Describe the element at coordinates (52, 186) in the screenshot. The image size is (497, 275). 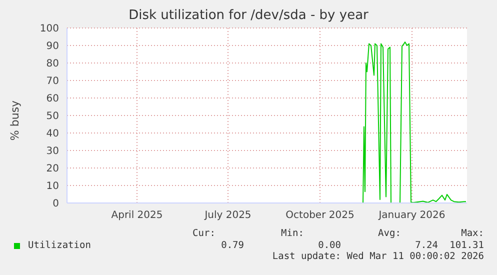
I see `y-tick-label: 10` at that location.